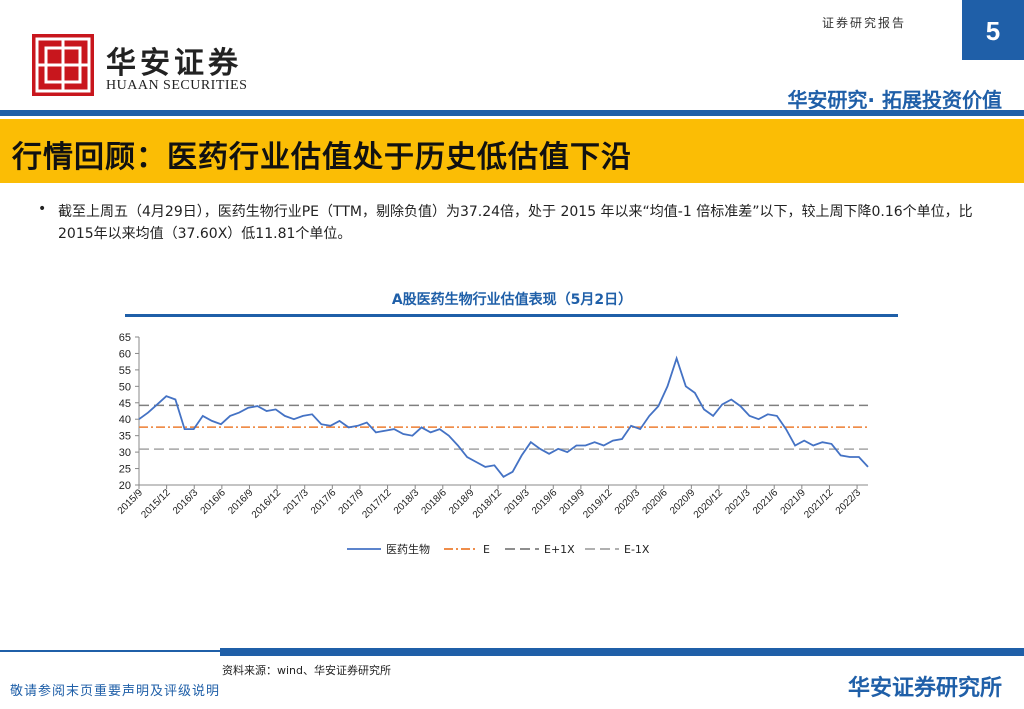  Describe the element at coordinates (125, 486) in the screenshot. I see `y-tick-label: 20` at that location.